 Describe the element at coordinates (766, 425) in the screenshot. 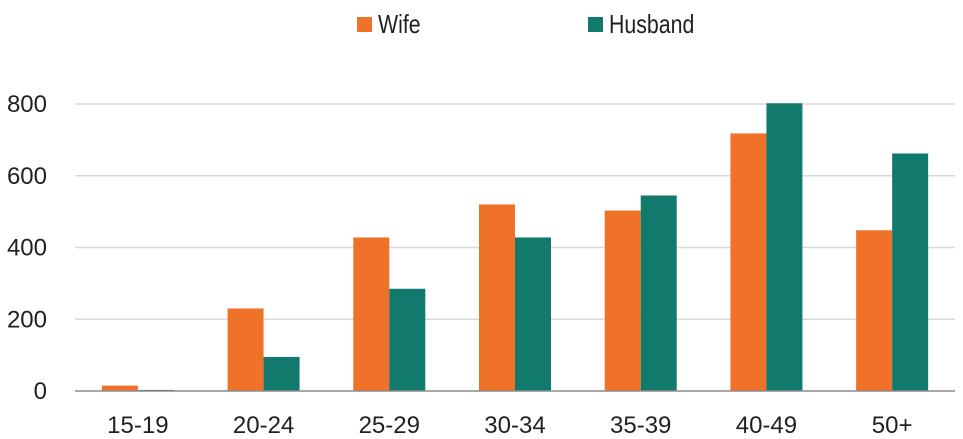

I see `x-tick-label: 40-49` at that location.